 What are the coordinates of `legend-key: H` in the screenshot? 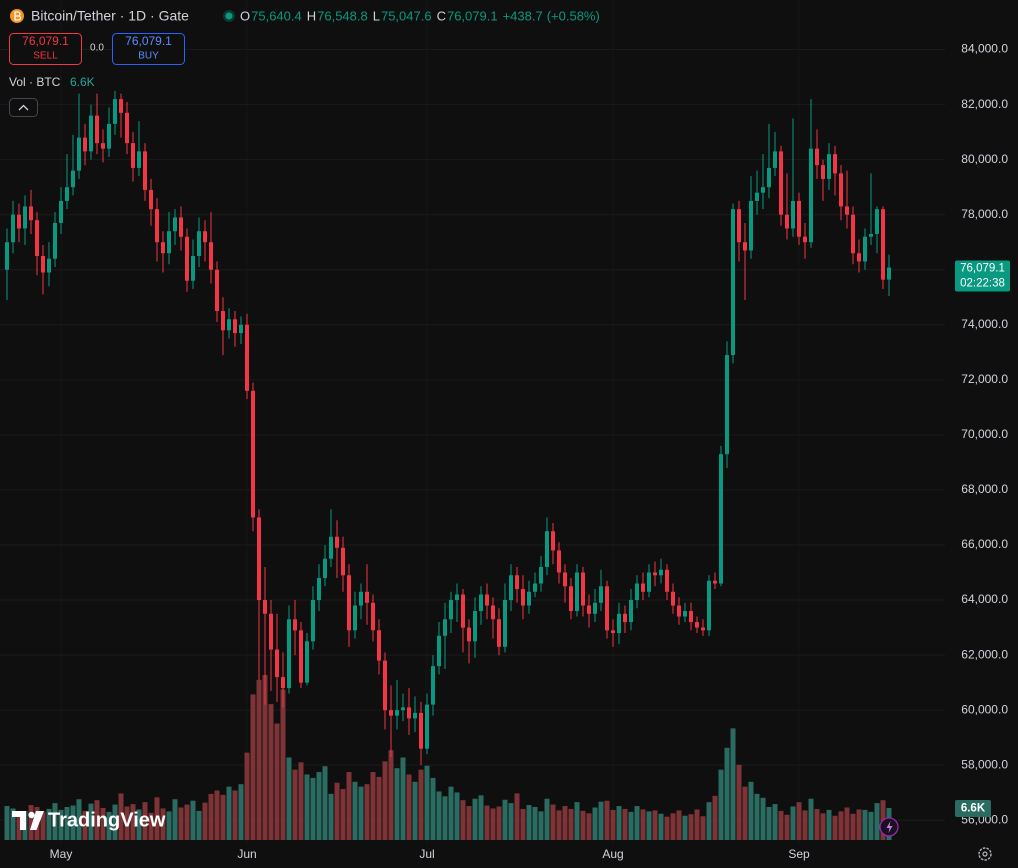 It's located at (311, 15).